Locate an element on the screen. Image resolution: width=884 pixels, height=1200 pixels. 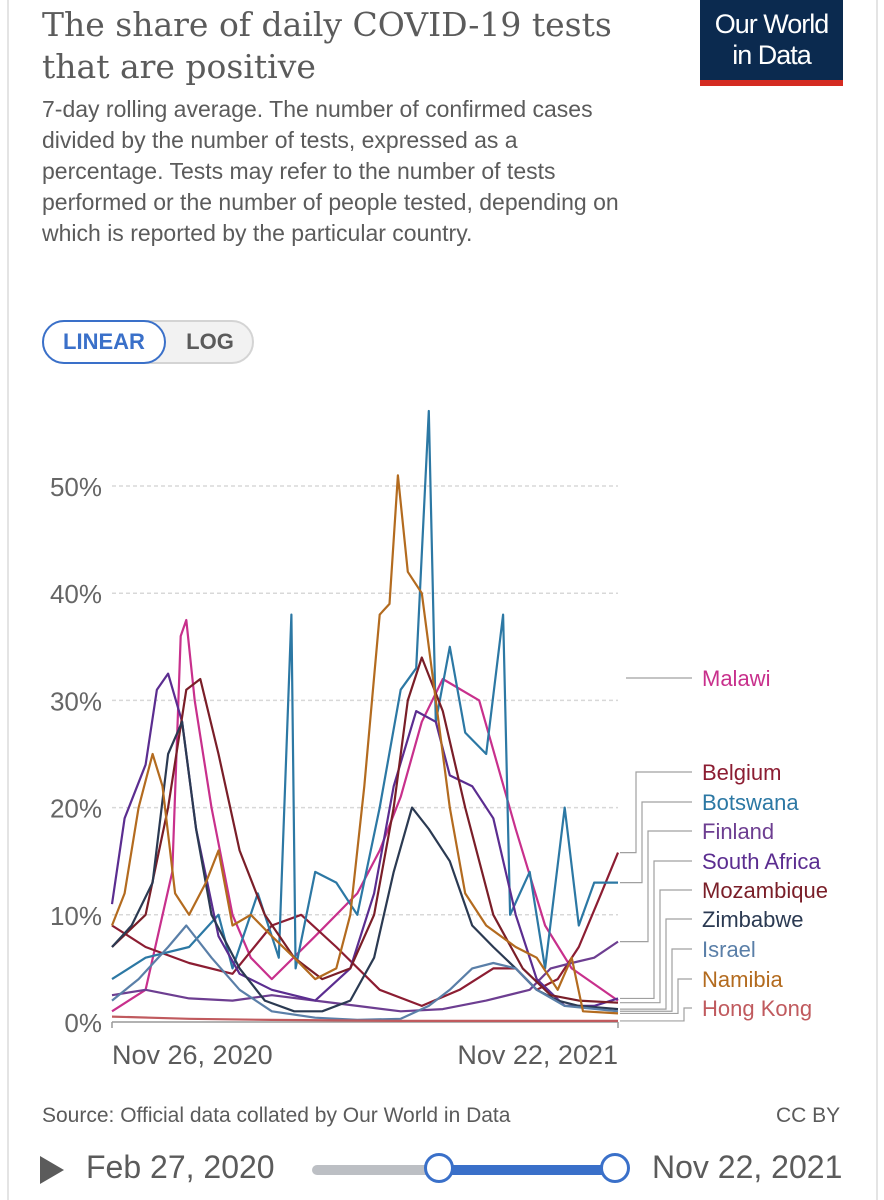
legend-label: Hong Kong is located at coordinates (757, 1008).